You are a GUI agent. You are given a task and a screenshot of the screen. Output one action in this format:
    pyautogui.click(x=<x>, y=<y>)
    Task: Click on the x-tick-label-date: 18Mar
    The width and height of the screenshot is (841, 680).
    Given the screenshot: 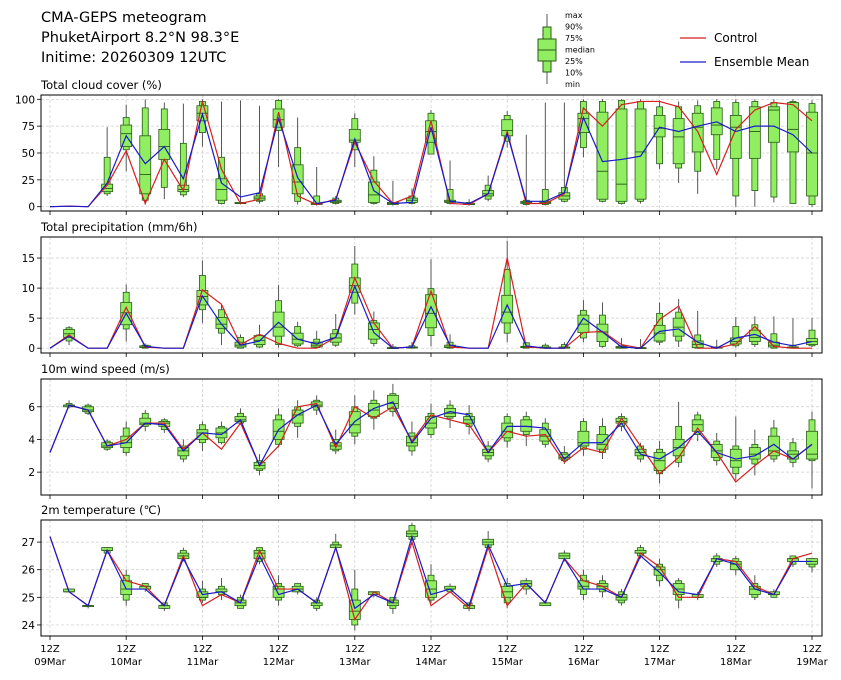 What is the action you would take?
    pyautogui.click(x=736, y=662)
    